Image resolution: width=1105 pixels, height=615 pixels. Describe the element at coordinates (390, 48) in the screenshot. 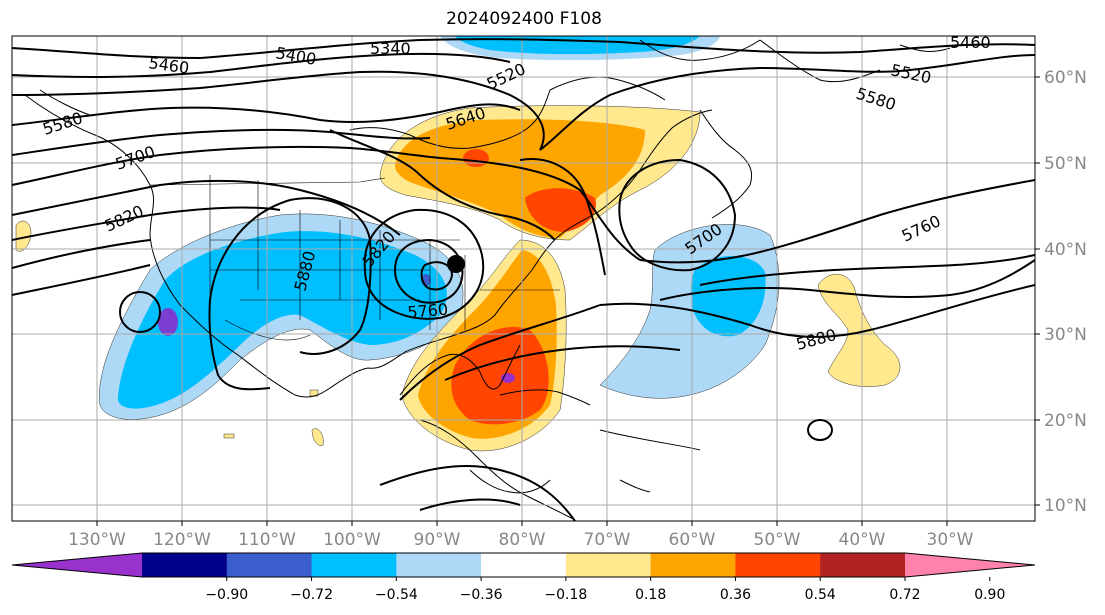

I see `contour-label: 5340` at that location.